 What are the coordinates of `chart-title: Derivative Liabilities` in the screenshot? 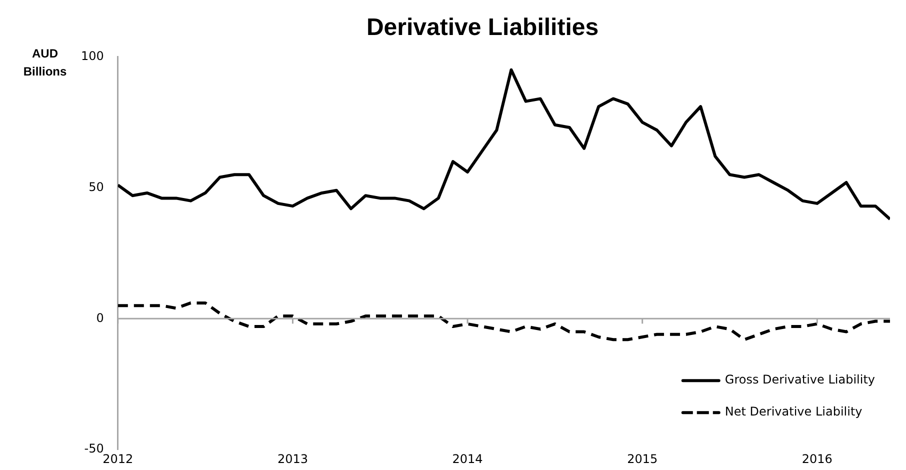 It's located at (482, 28).